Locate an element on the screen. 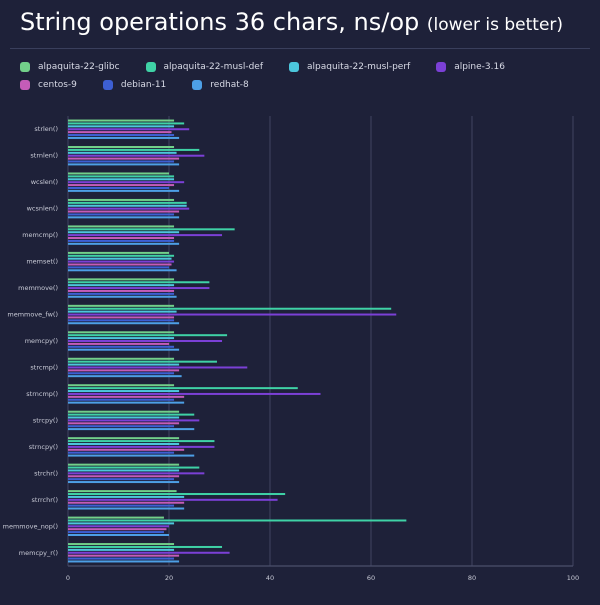  legend-label: alpine-3.16 is located at coordinates (479, 67).